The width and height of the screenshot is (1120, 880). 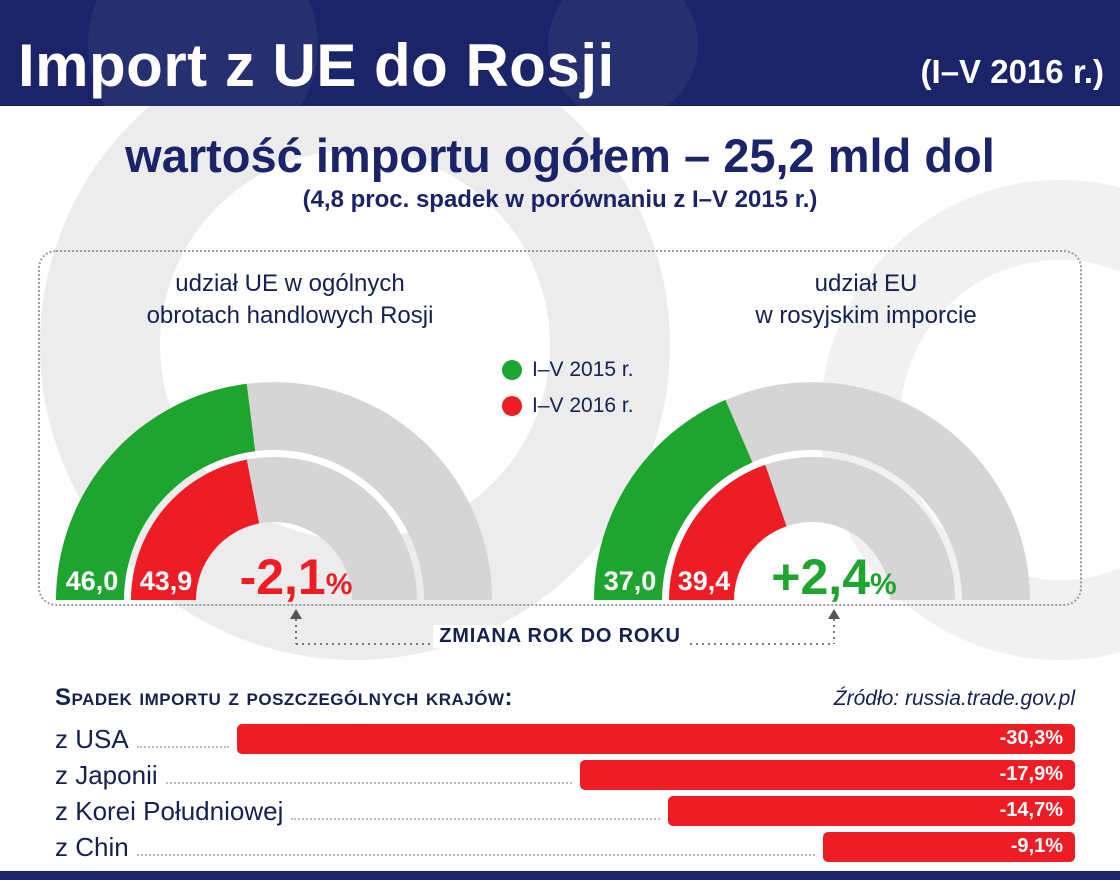 I want to click on gauge-title-line: udział UE w ogólnych, so click(x=290, y=283).